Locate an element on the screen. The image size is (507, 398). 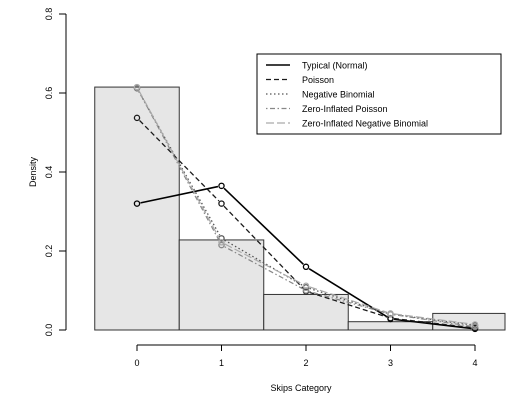
y-axis-title: Density is located at coordinates (33, 171).